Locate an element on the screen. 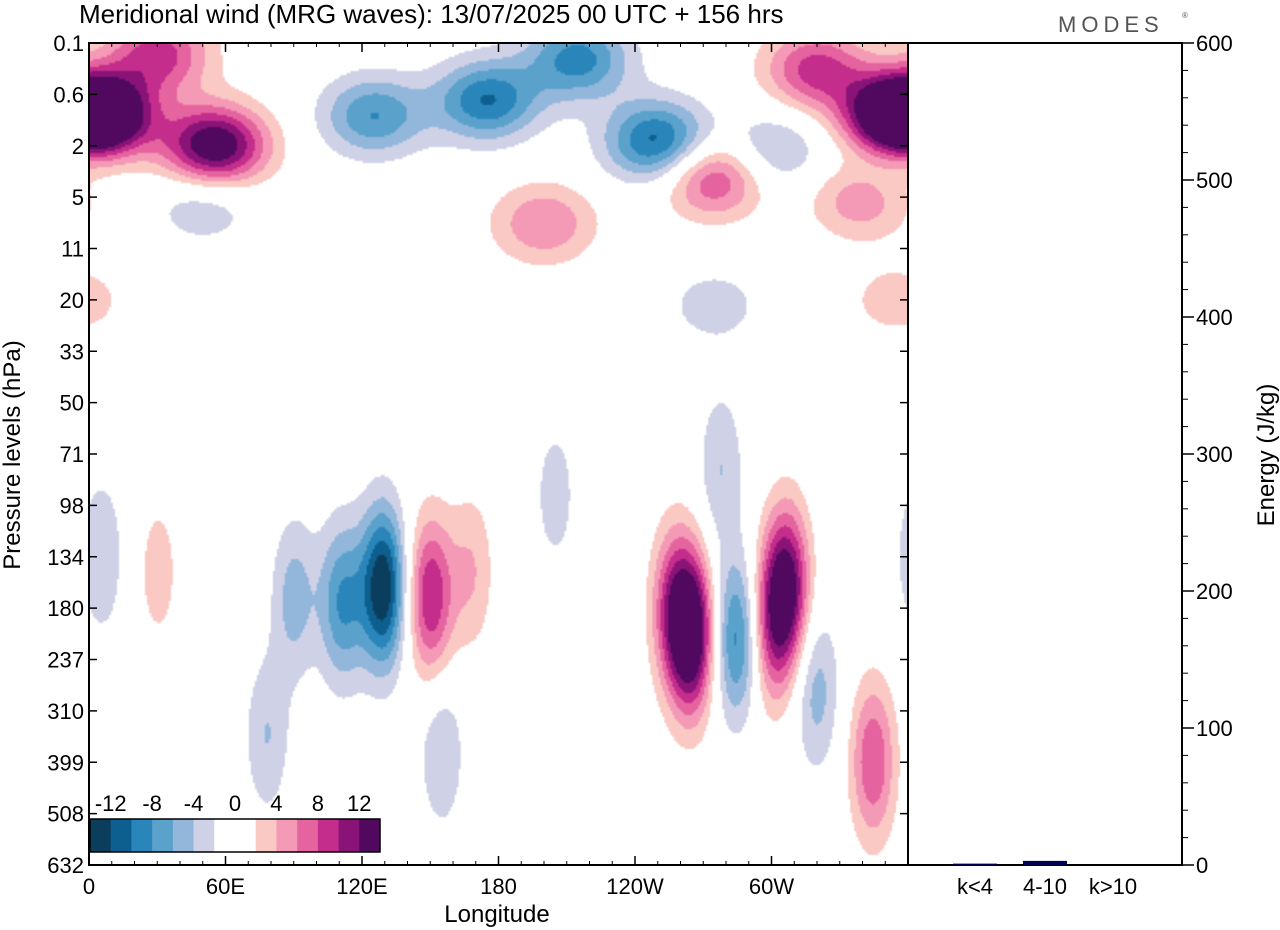 This screenshot has height=930, width=1280. energy-tick-label: 300 is located at coordinates (1214, 454).